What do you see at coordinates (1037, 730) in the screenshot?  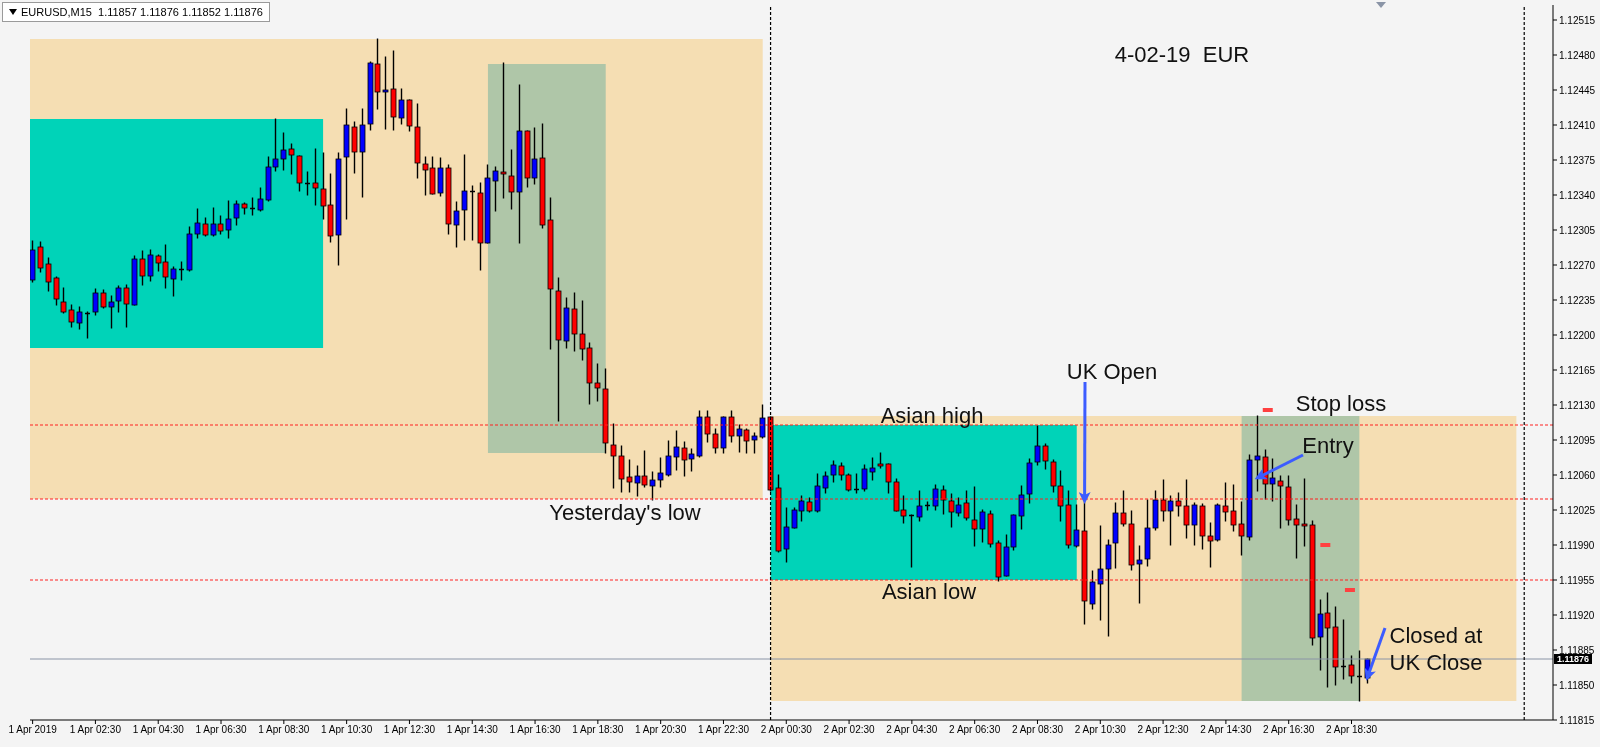 I see `x-tick-label: 2 Apr 08:30` at bounding box center [1037, 730].